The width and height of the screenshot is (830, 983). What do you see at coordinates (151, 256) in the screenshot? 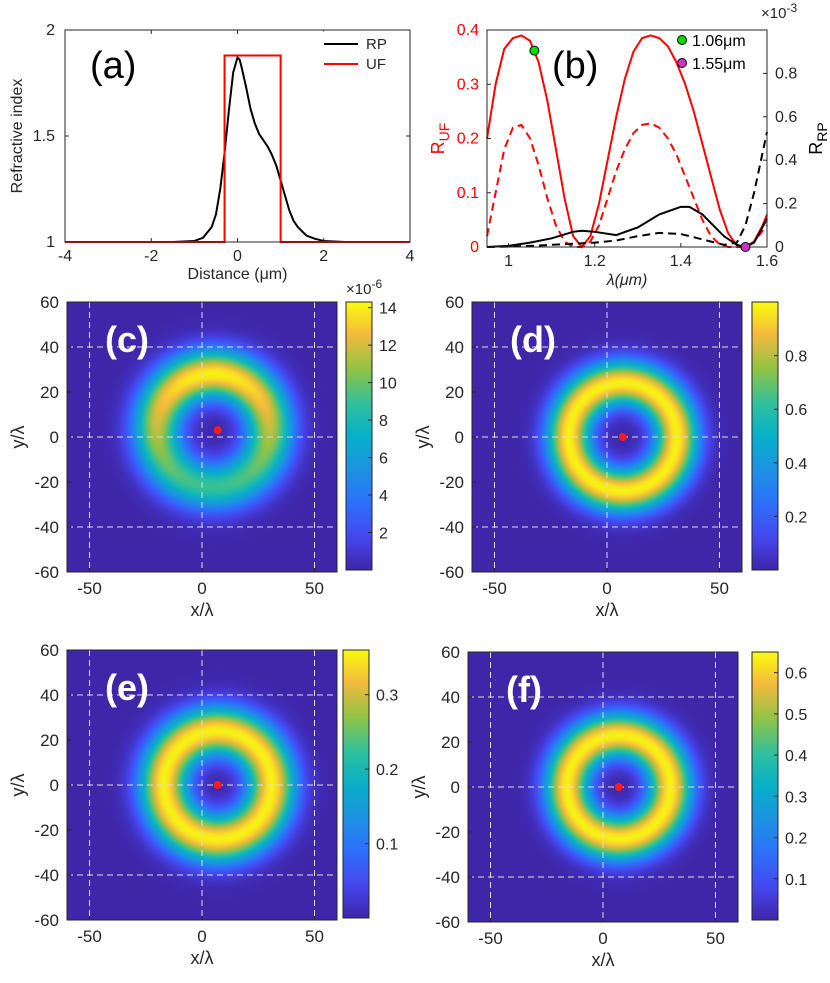
I see `x-tick-label: -2` at bounding box center [151, 256].